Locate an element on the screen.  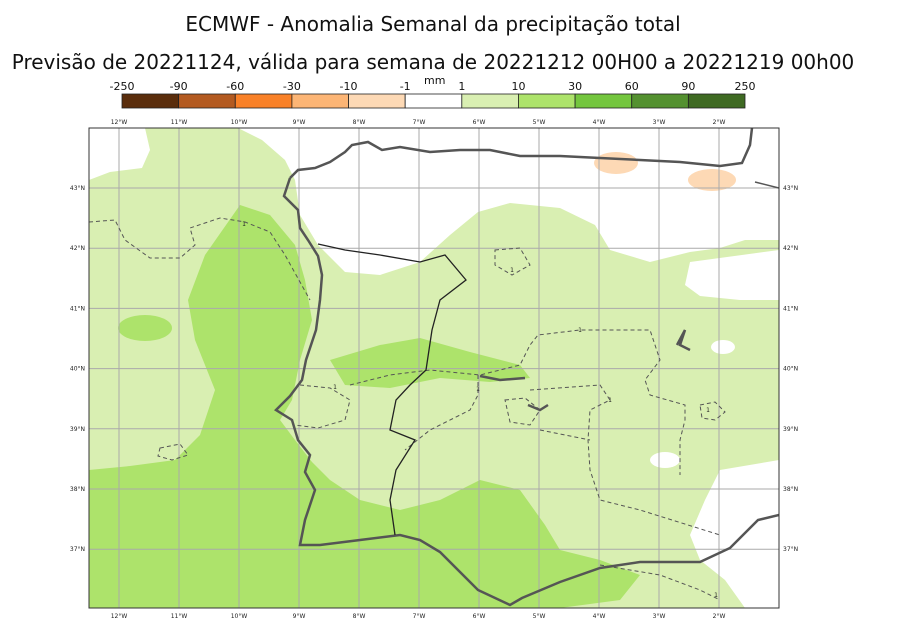
colorbar-label: -30 is located at coordinates (292, 86).